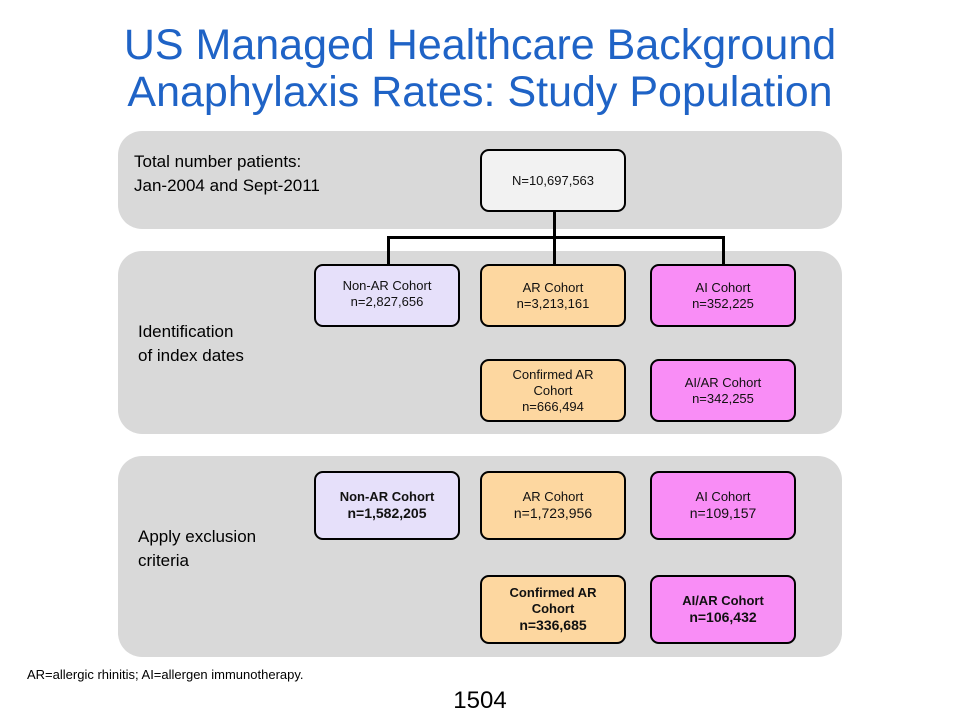 This screenshot has width=960, height=720. What do you see at coordinates (723, 505) in the screenshot?
I see `ex-ai-cohort-box: AI Cohort n=109,157` at bounding box center [723, 505].